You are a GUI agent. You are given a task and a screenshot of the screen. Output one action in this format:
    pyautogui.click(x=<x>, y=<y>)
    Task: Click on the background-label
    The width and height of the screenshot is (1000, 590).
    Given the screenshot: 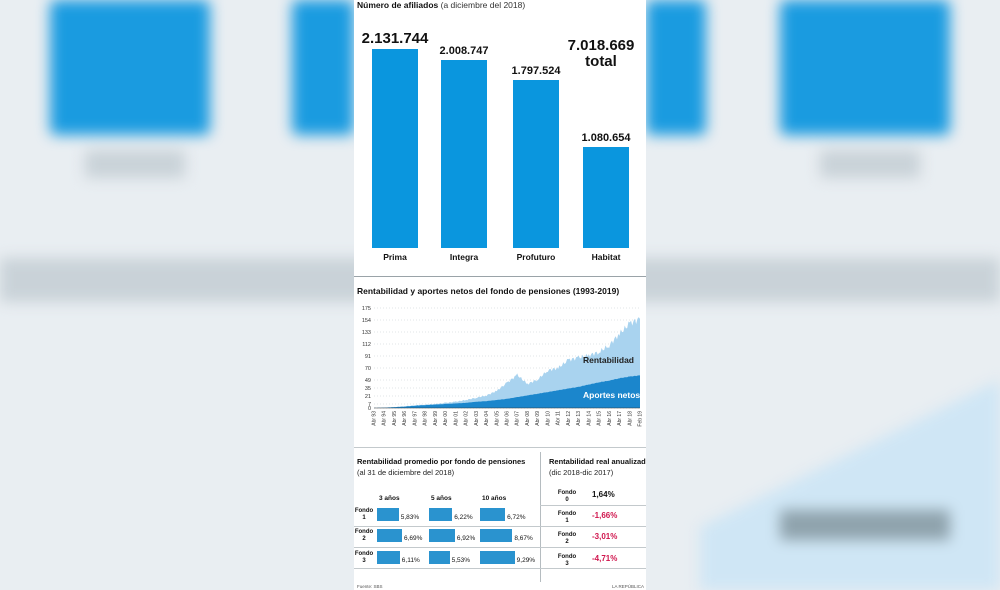 What is the action you would take?
    pyautogui.click(x=135, y=164)
    